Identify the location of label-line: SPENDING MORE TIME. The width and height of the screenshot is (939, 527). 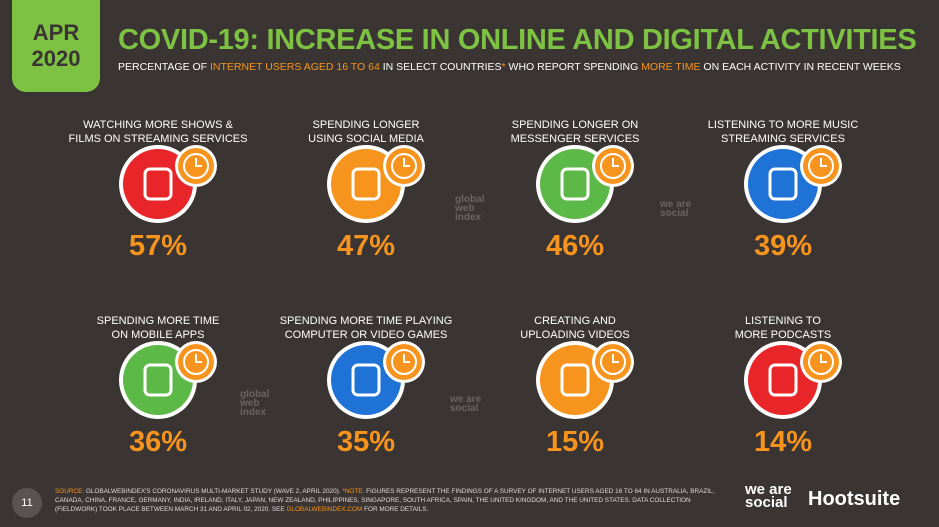
(158, 321).